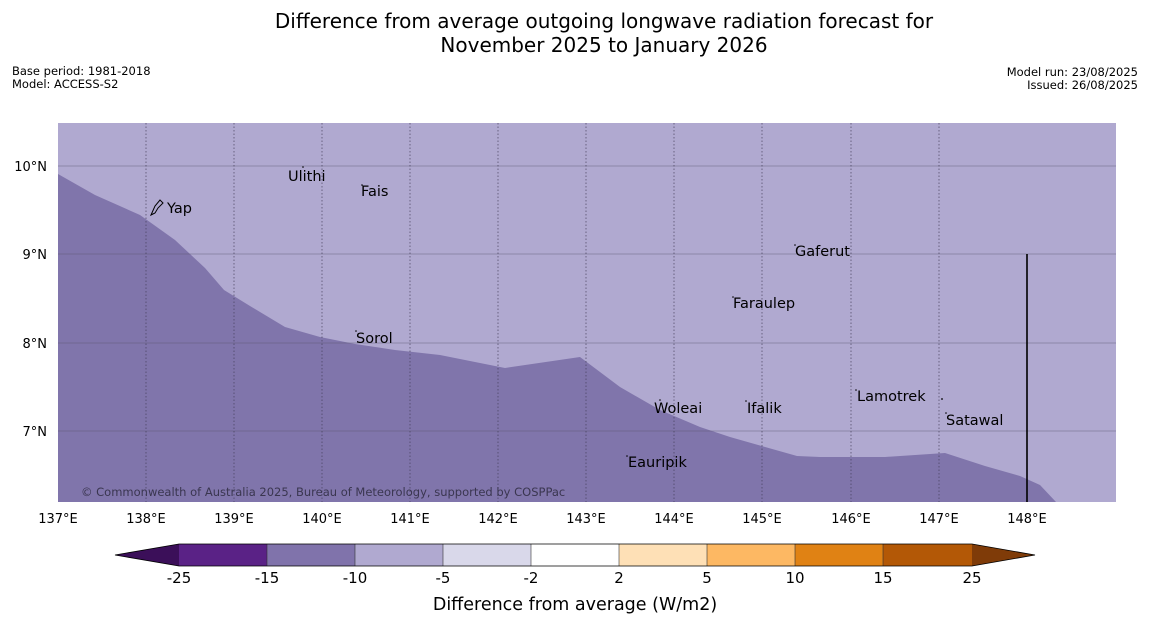  Describe the element at coordinates (575, 605) in the screenshot. I see `colorbar-label: Difference from average (W/m2)` at that location.